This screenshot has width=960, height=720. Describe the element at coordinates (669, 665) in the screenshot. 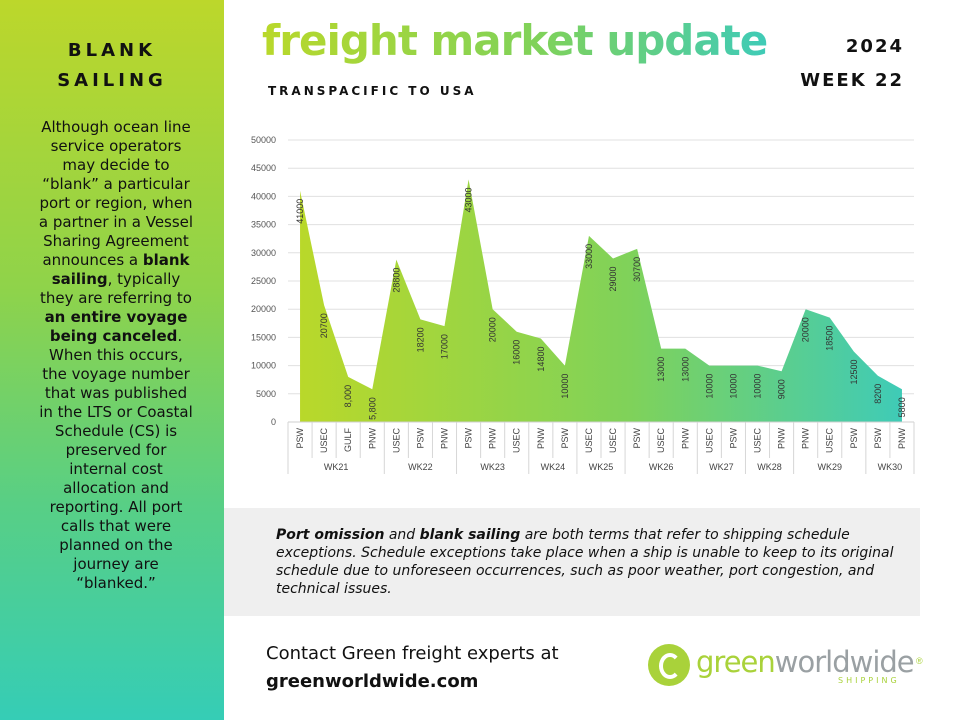

I see `logo-mark-icon` at that location.